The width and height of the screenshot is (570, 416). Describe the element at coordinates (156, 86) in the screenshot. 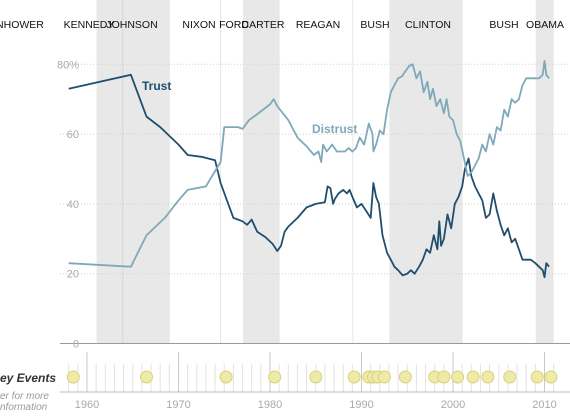

I see `series-label-trust: Trust` at that location.